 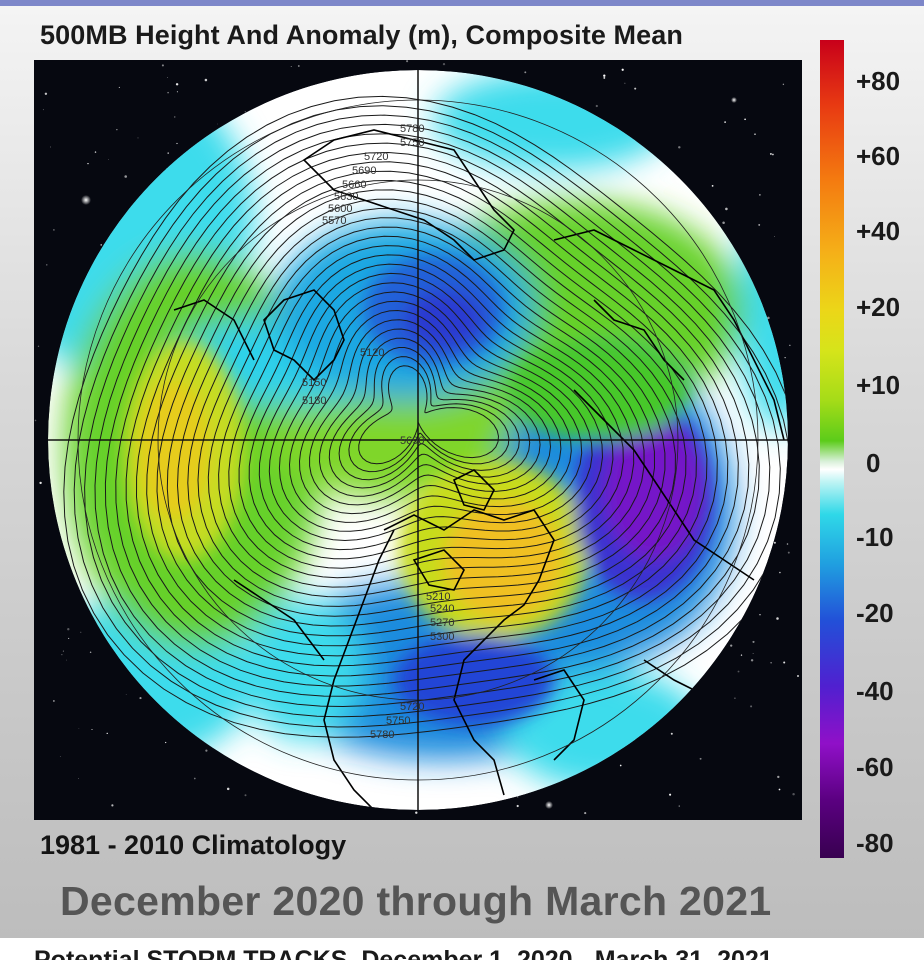 I want to click on contour-label: 5720, so click(x=412, y=707).